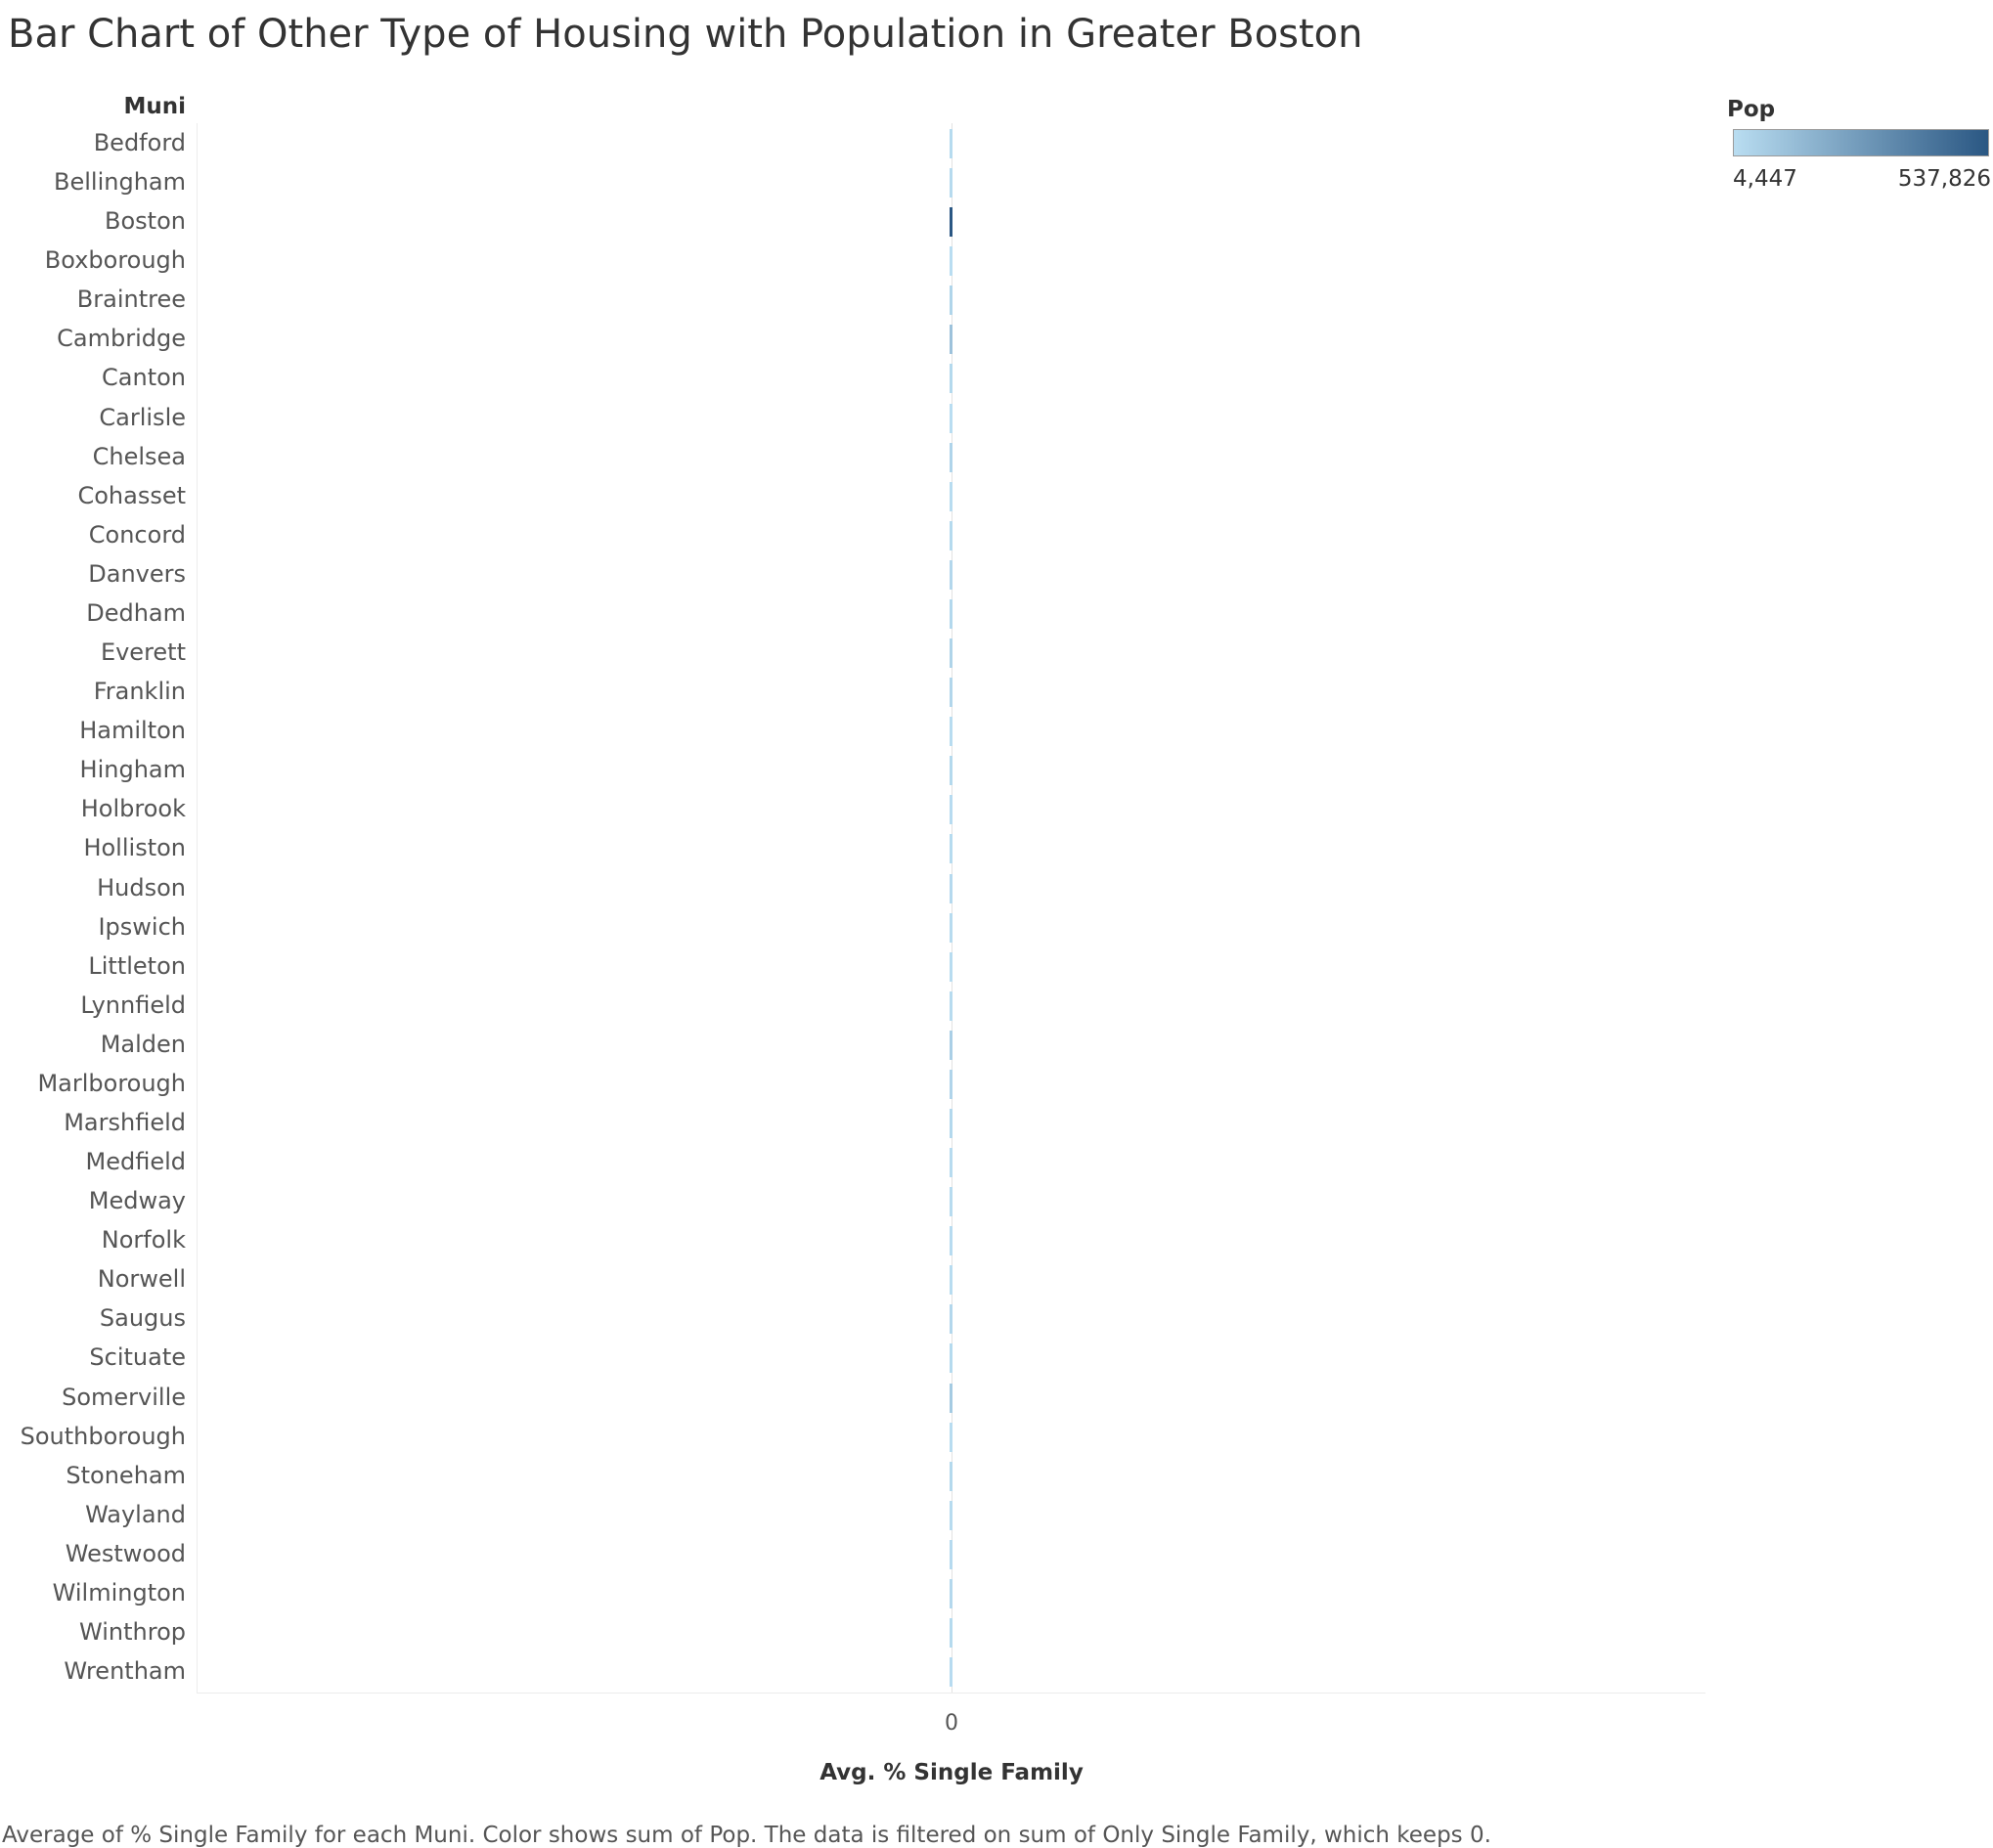 Image resolution: width=1993 pixels, height=1848 pixels. Describe the element at coordinates (135, 1514) in the screenshot. I see `category-label: Wayland` at that location.